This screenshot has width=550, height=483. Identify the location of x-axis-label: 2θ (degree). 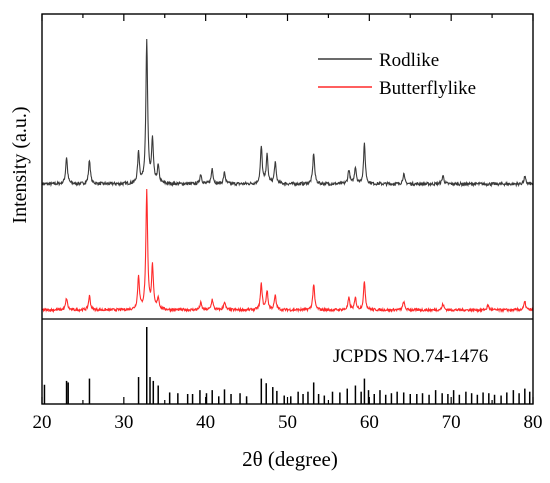
(290, 459).